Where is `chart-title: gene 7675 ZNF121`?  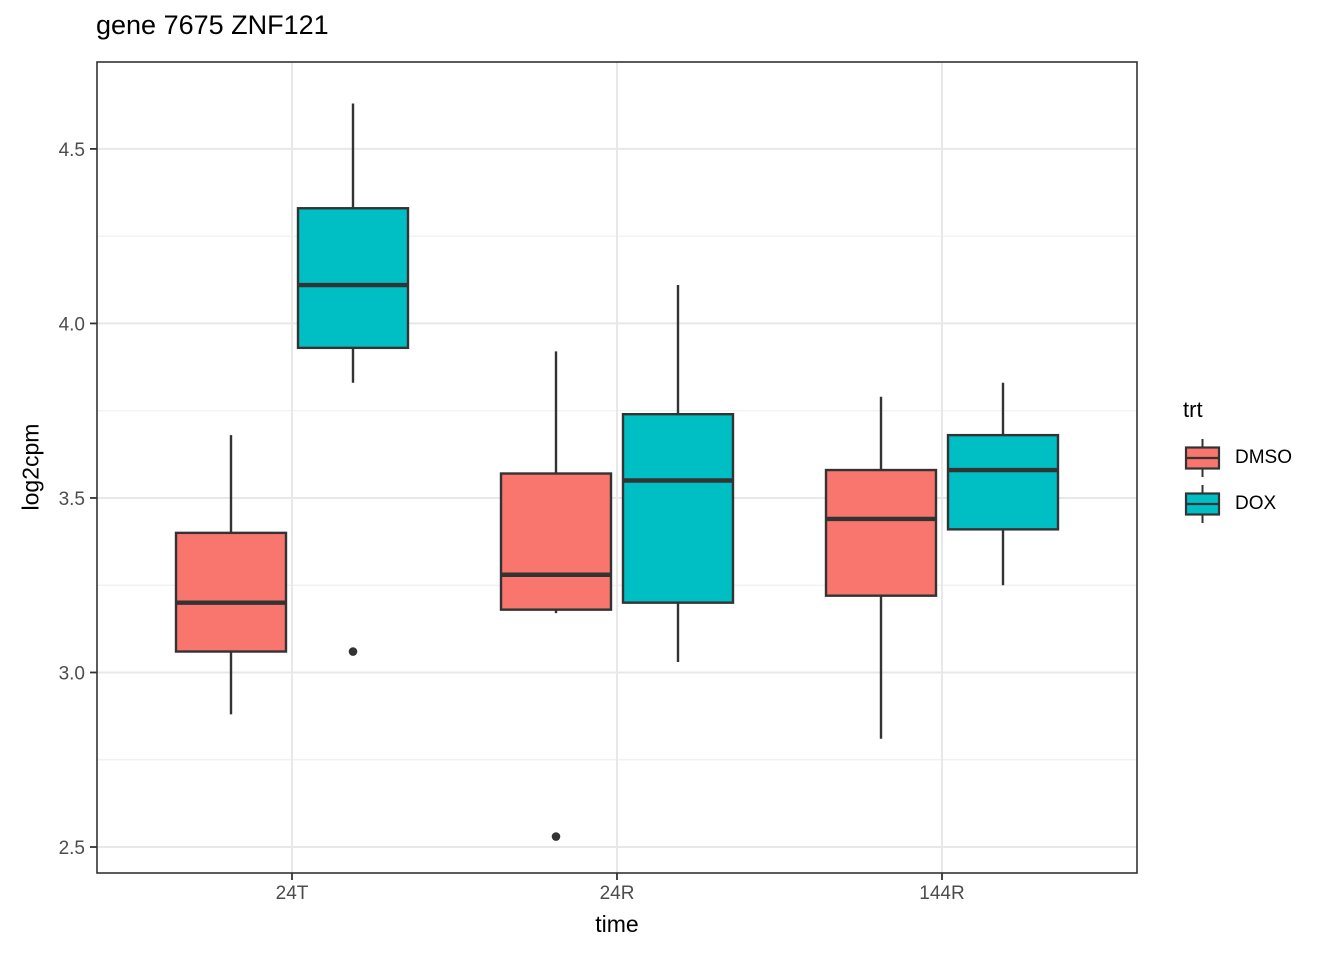
chart-title: gene 7675 ZNF121 is located at coordinates (212, 25).